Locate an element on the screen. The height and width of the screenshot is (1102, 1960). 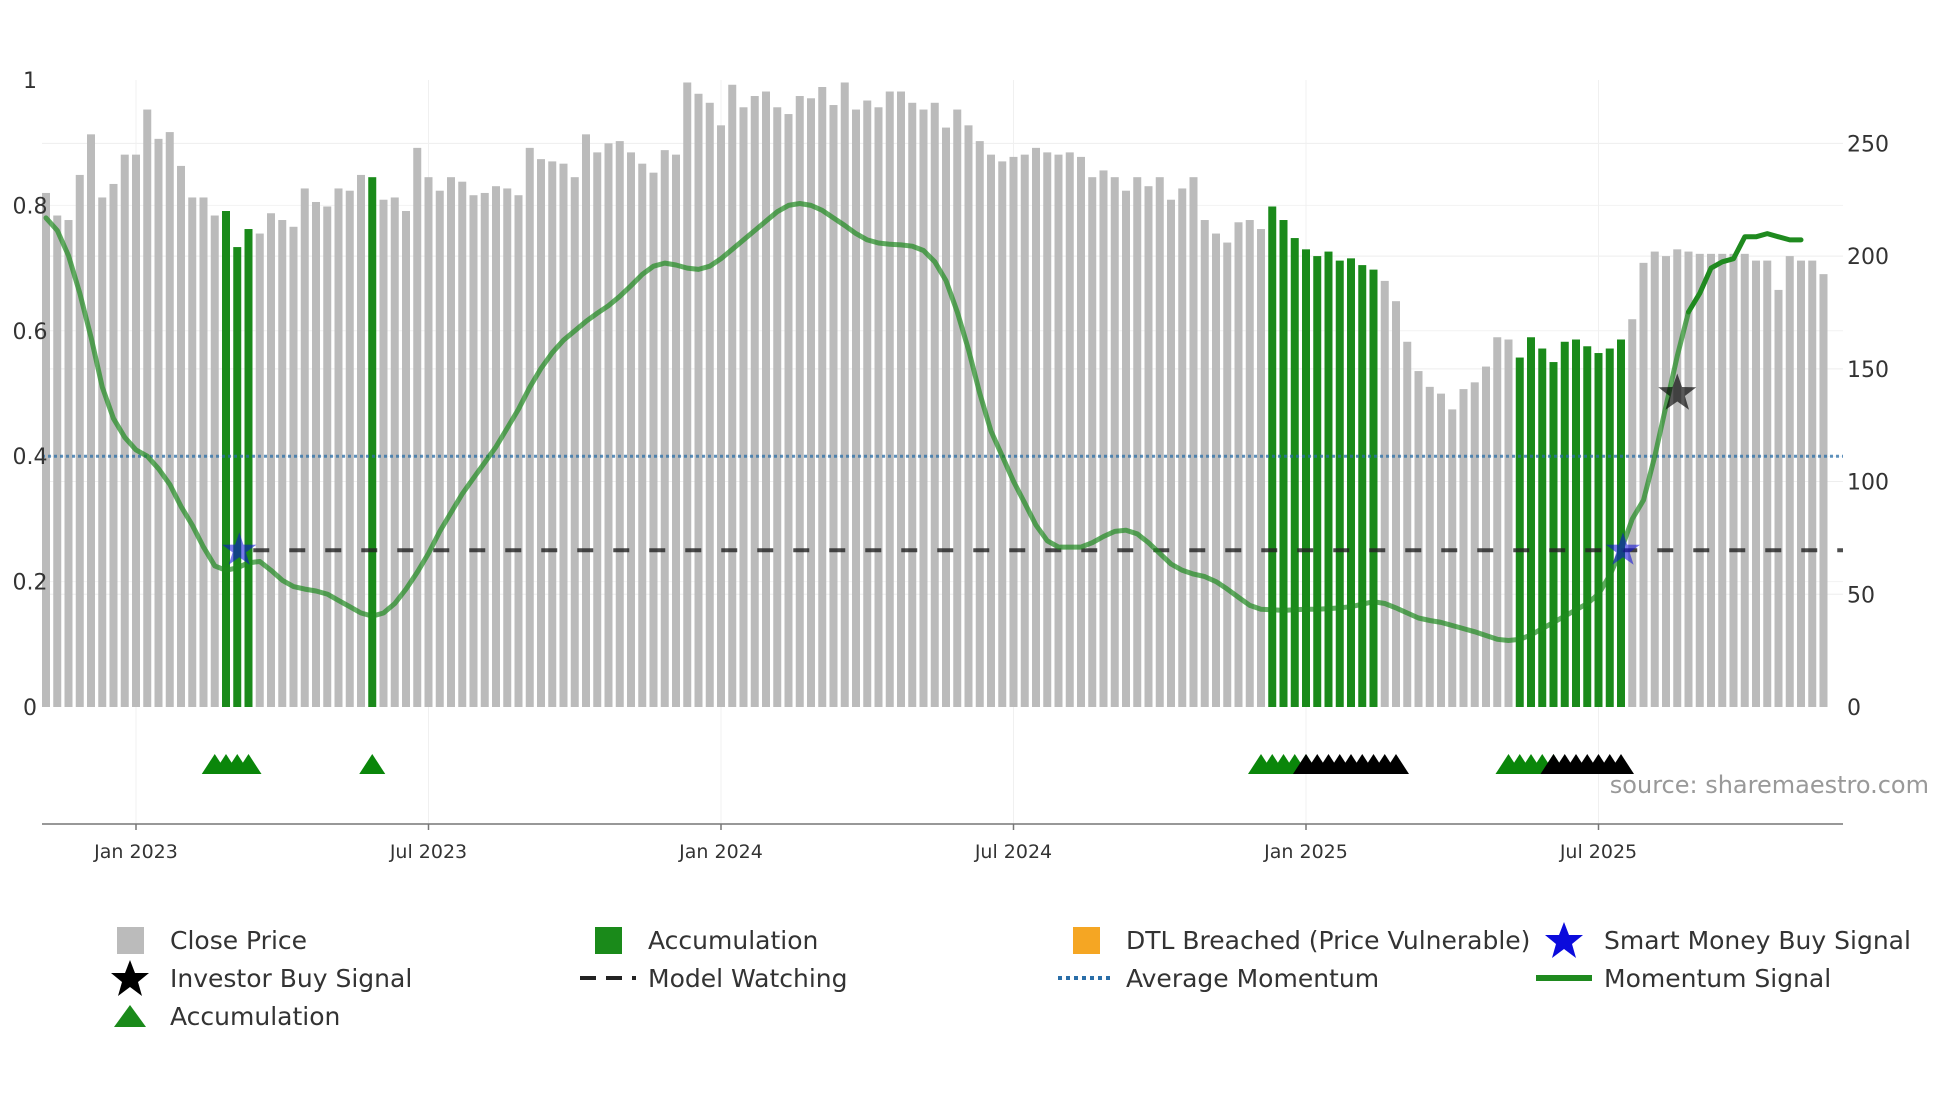
legend-green-triangle-icon is located at coordinates (130, 1016).